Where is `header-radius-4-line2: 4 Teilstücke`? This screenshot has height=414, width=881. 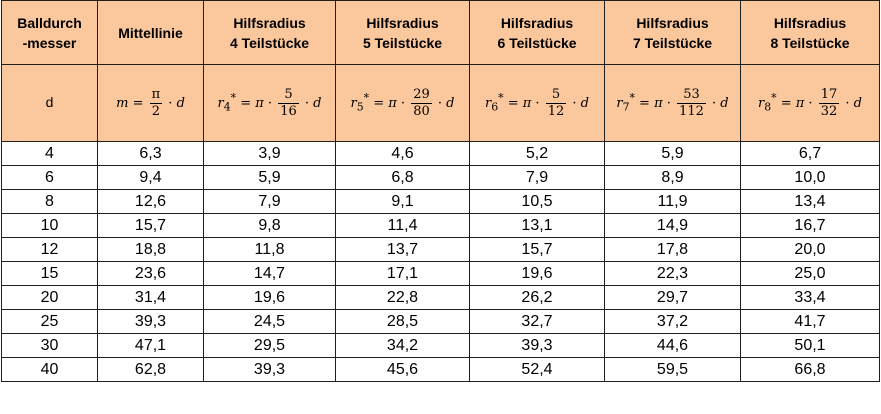 header-radius-4-line2: 4 Teilstücke is located at coordinates (269, 42).